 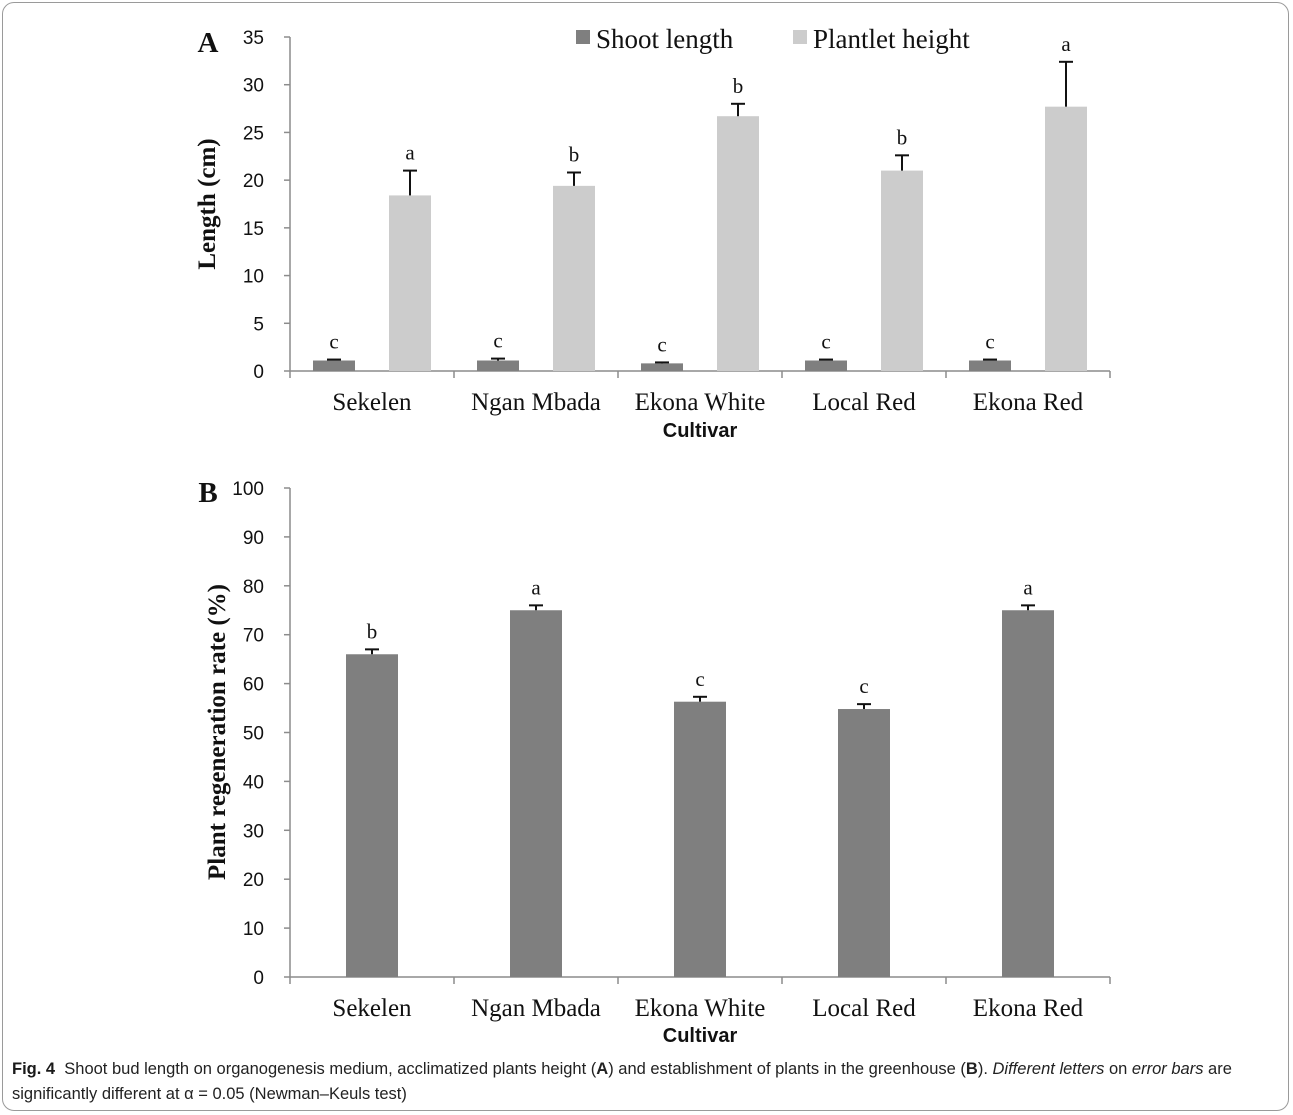 What do you see at coordinates (971, 1069) in the screenshot?
I see `caption-panel-b: B` at bounding box center [971, 1069].